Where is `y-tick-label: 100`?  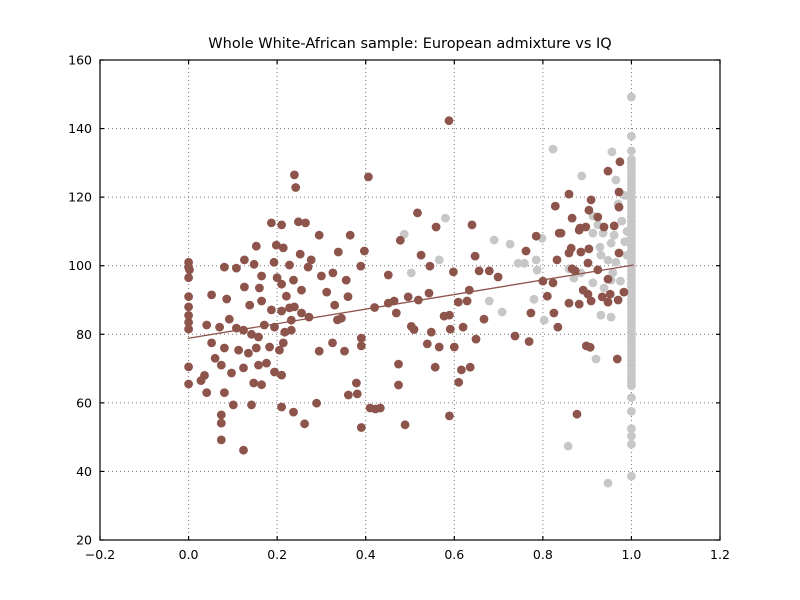
y-tick-label: 100 is located at coordinates (80, 265).